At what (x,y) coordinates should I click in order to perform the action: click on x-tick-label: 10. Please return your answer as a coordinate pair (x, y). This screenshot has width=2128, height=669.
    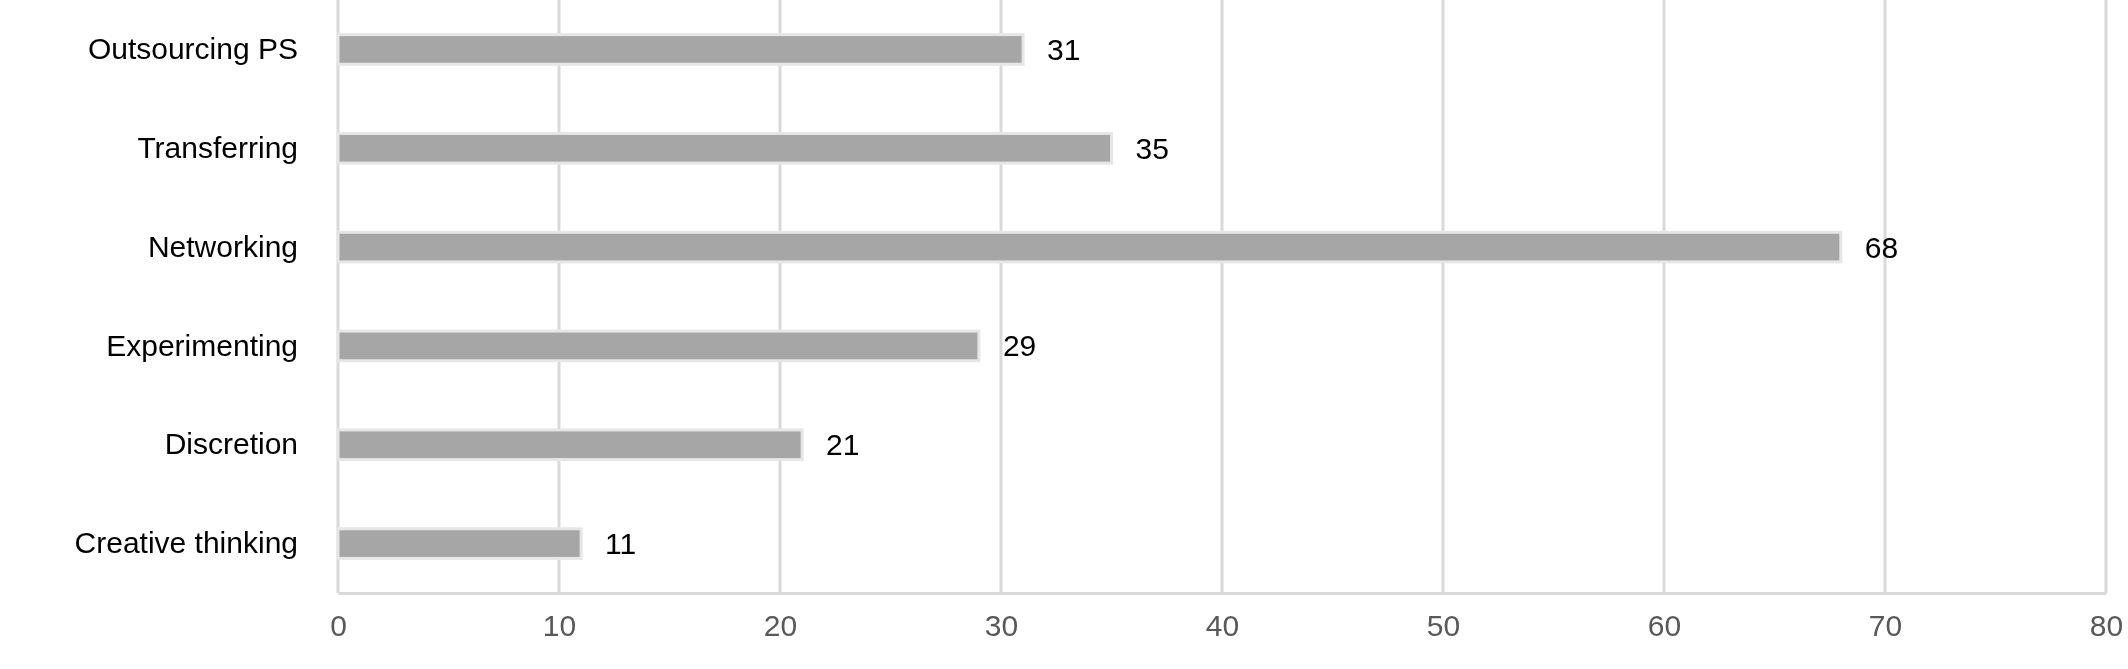
    Looking at the image, I should click on (559, 626).